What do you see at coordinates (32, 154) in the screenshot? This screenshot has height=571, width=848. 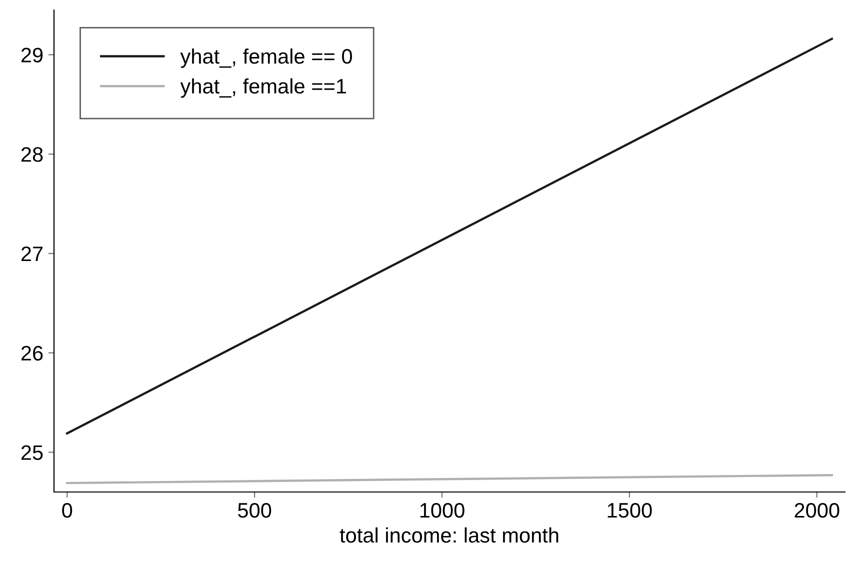 I see `y-tick-label: 28` at bounding box center [32, 154].